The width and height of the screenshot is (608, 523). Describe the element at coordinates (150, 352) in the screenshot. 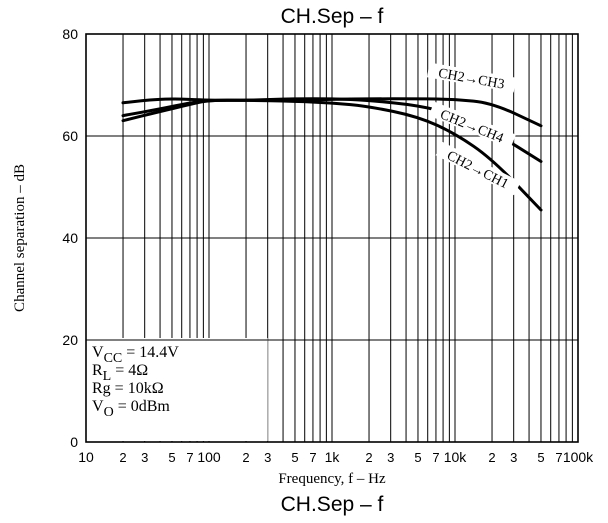

I see `condition-vcc-value: = 14.4V` at that location.